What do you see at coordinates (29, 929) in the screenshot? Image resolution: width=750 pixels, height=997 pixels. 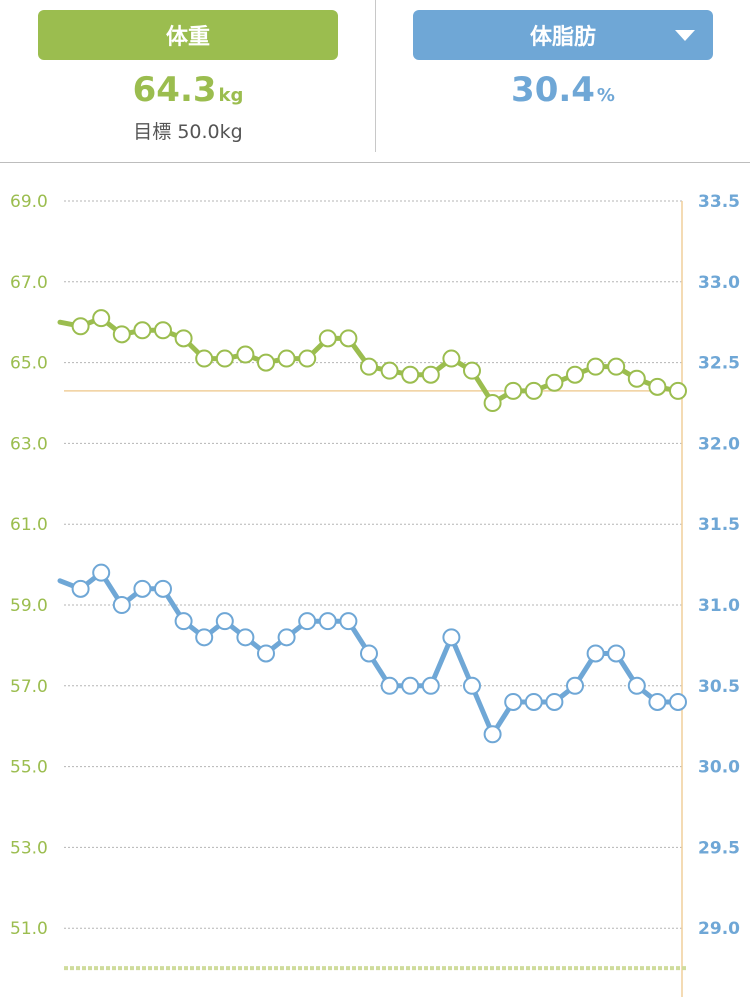 I see `left-tick-label: 51.0` at bounding box center [29, 929].